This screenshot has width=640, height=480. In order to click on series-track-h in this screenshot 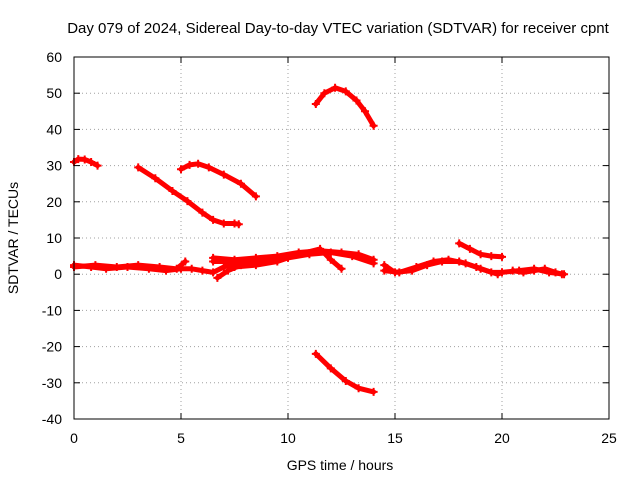, I will do `click(130, 265)`.